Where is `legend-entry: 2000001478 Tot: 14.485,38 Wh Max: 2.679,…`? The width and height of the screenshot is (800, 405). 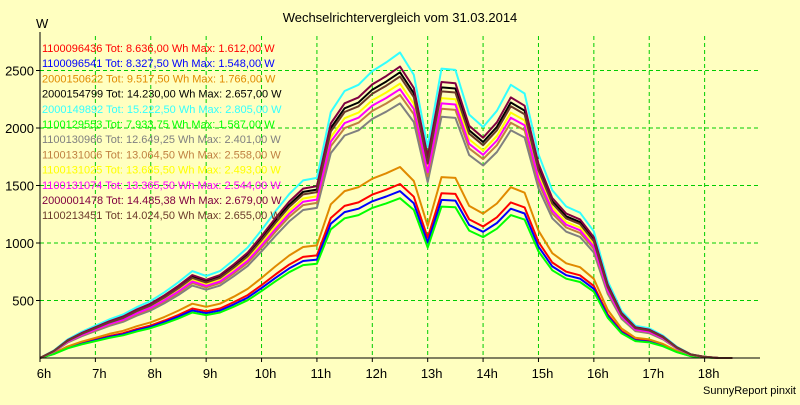
legend-entry: 2000001478 Tot: 14.485,38 Wh Max: 2.679,… is located at coordinates (162, 201).